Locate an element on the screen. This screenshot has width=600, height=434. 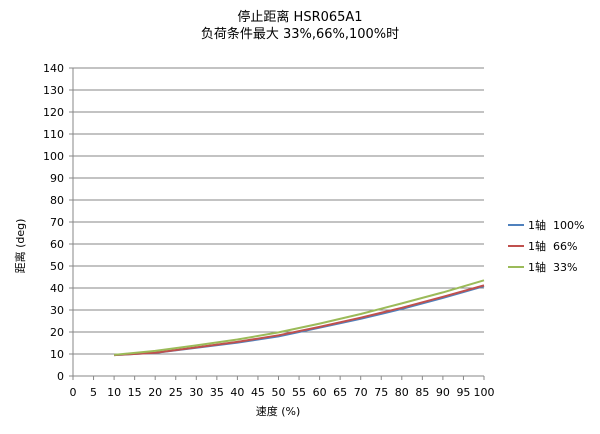
y-tick-label: 40 is located at coordinates (57, 288).